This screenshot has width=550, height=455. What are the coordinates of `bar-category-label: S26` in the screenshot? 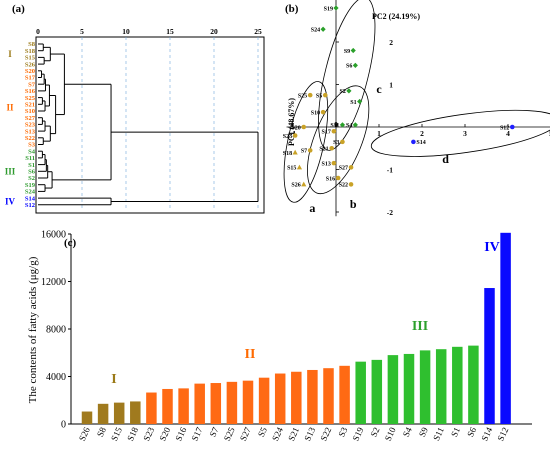 It's located at (84, 433).